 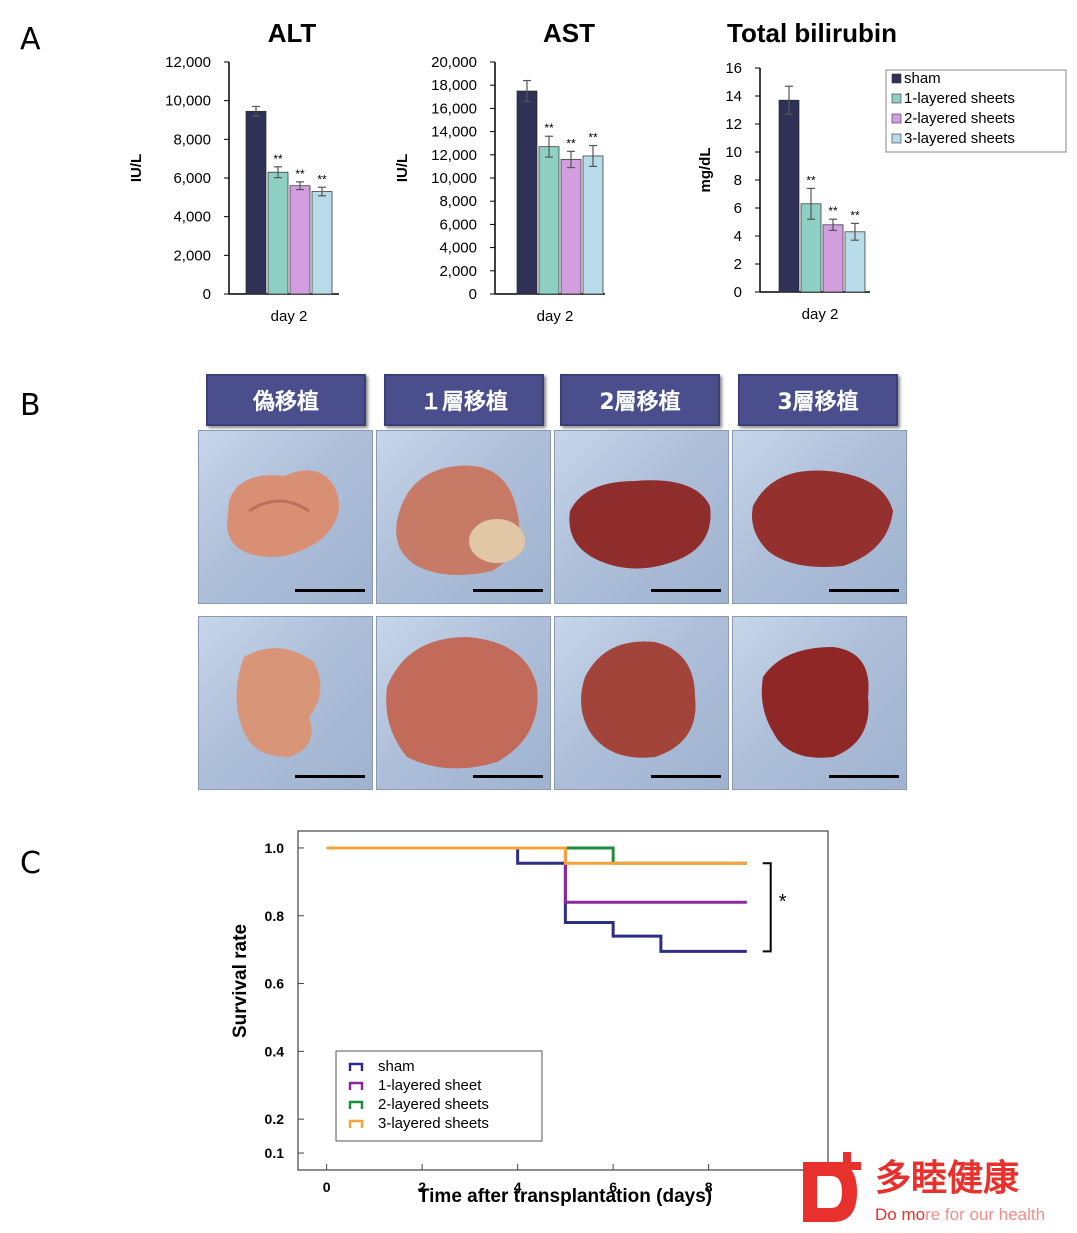 What do you see at coordinates (565, 1196) in the screenshot?
I see `x-axis-label: Time after transplantation (days)` at bounding box center [565, 1196].